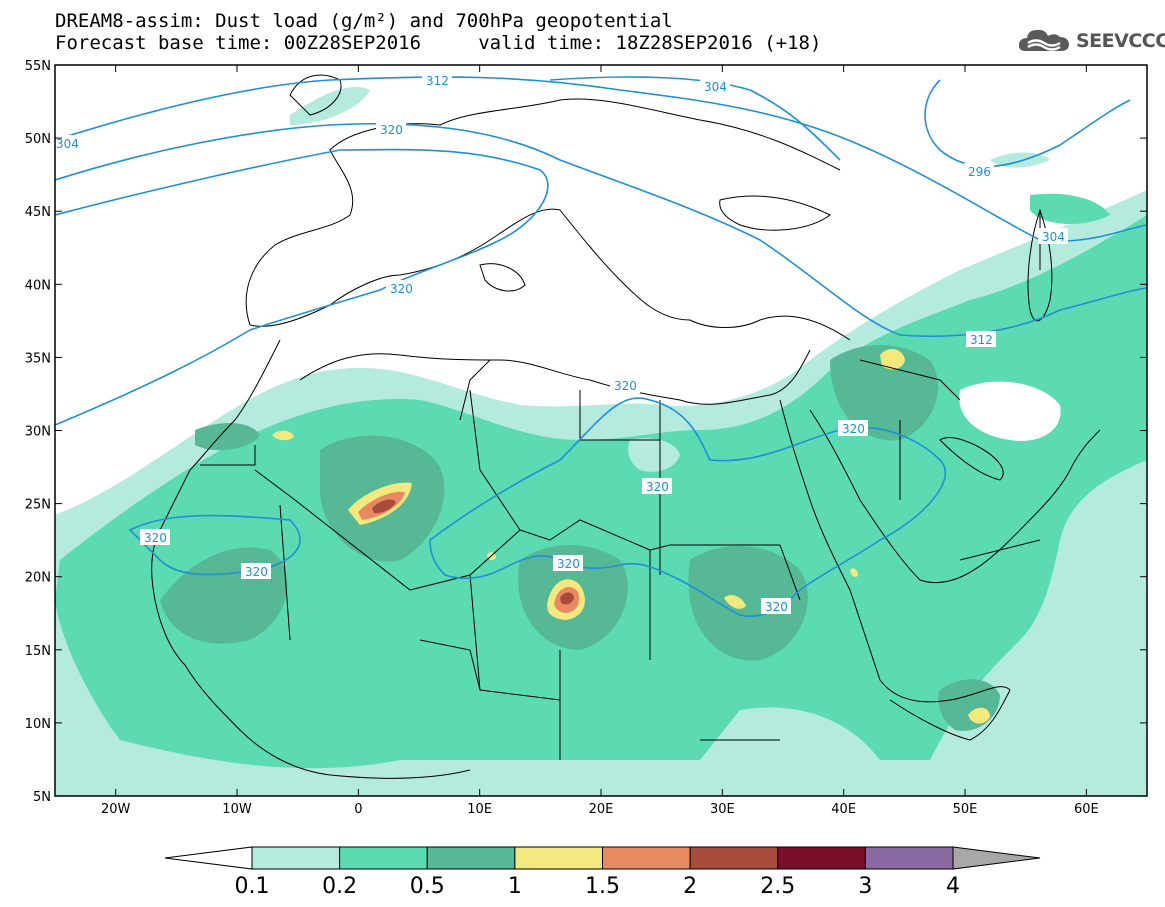 This screenshot has width=1165, height=907. What do you see at coordinates (965, 809) in the screenshot?
I see `lon-label: 50E` at bounding box center [965, 809].